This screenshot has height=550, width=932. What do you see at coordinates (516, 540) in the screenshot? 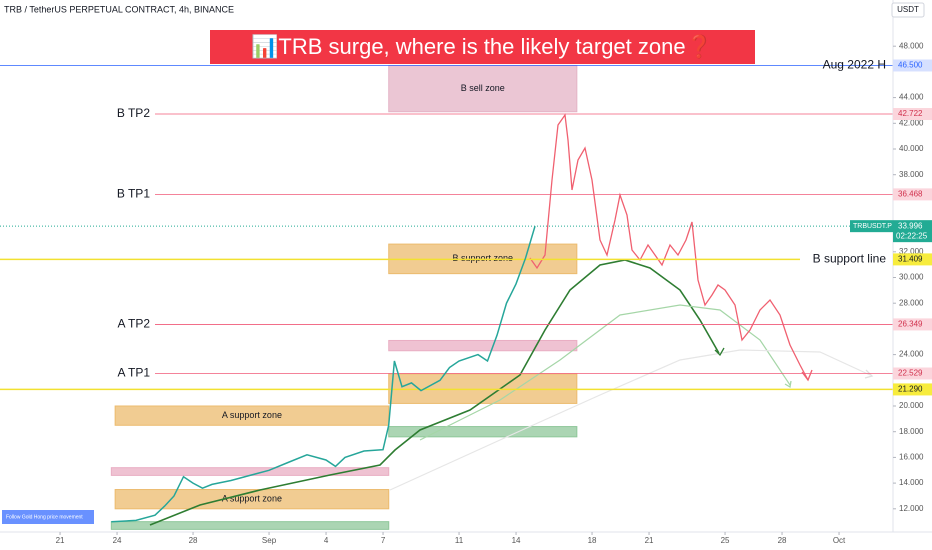
I see `x-tick-label: 14` at bounding box center [516, 540].